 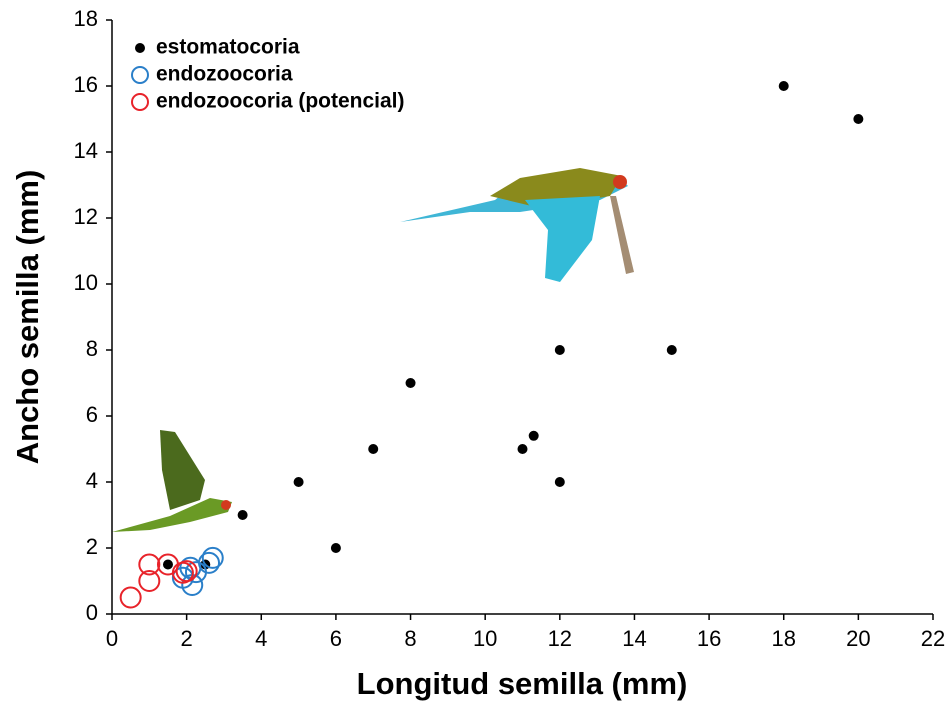 What do you see at coordinates (92, 612) in the screenshot?
I see `y-tick-label: 0` at bounding box center [92, 612].